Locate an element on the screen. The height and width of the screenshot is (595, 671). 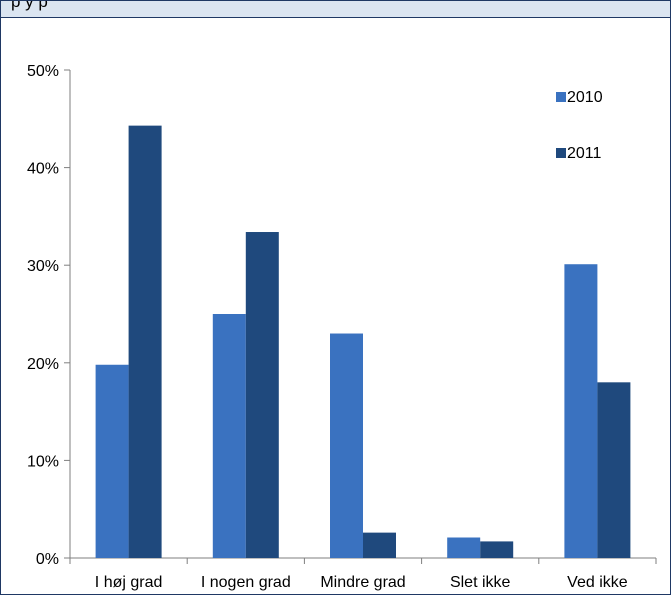
x-tick-label: Mindre grad is located at coordinates (362, 582).